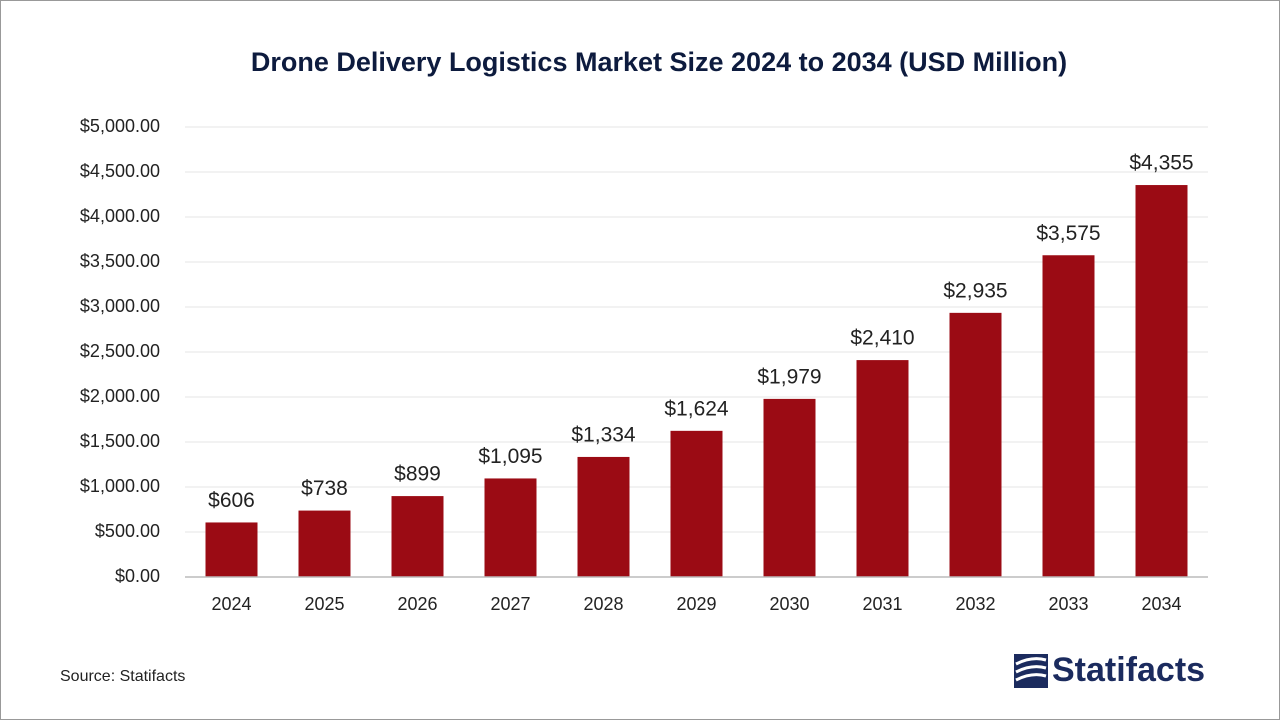  I want to click on x-tick-label: 2027, so click(510, 604).